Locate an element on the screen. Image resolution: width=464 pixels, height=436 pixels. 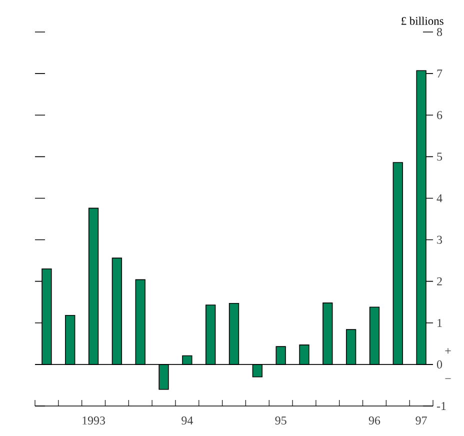
x-tick-label: 96 is located at coordinates (374, 420).